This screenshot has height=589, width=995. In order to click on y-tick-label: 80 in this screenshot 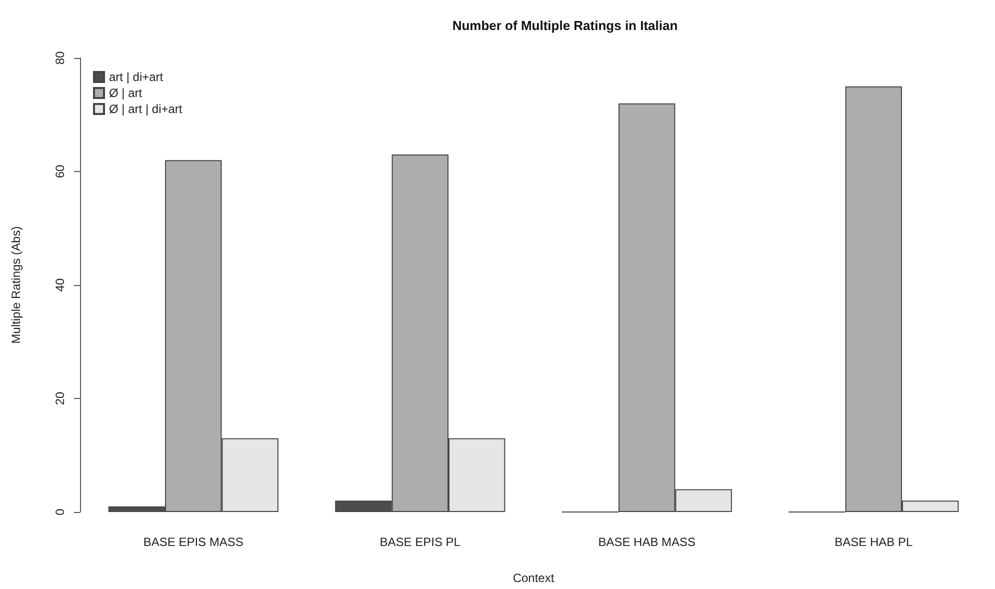, I will do `click(60, 58)`.